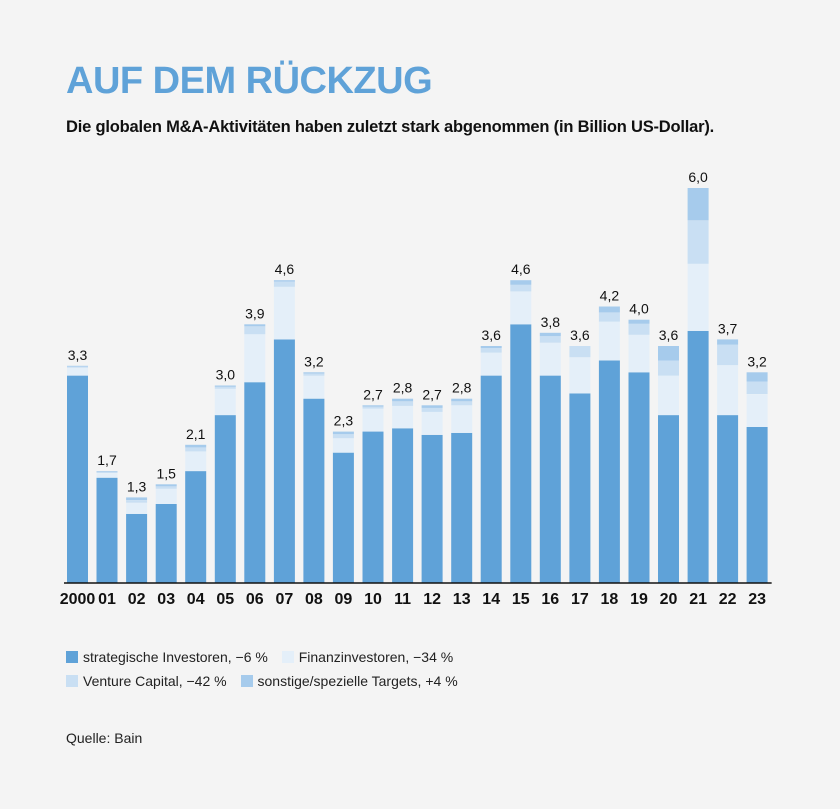  Describe the element at coordinates (314, 599) in the screenshot. I see `x-tick-label-08: 08` at that location.